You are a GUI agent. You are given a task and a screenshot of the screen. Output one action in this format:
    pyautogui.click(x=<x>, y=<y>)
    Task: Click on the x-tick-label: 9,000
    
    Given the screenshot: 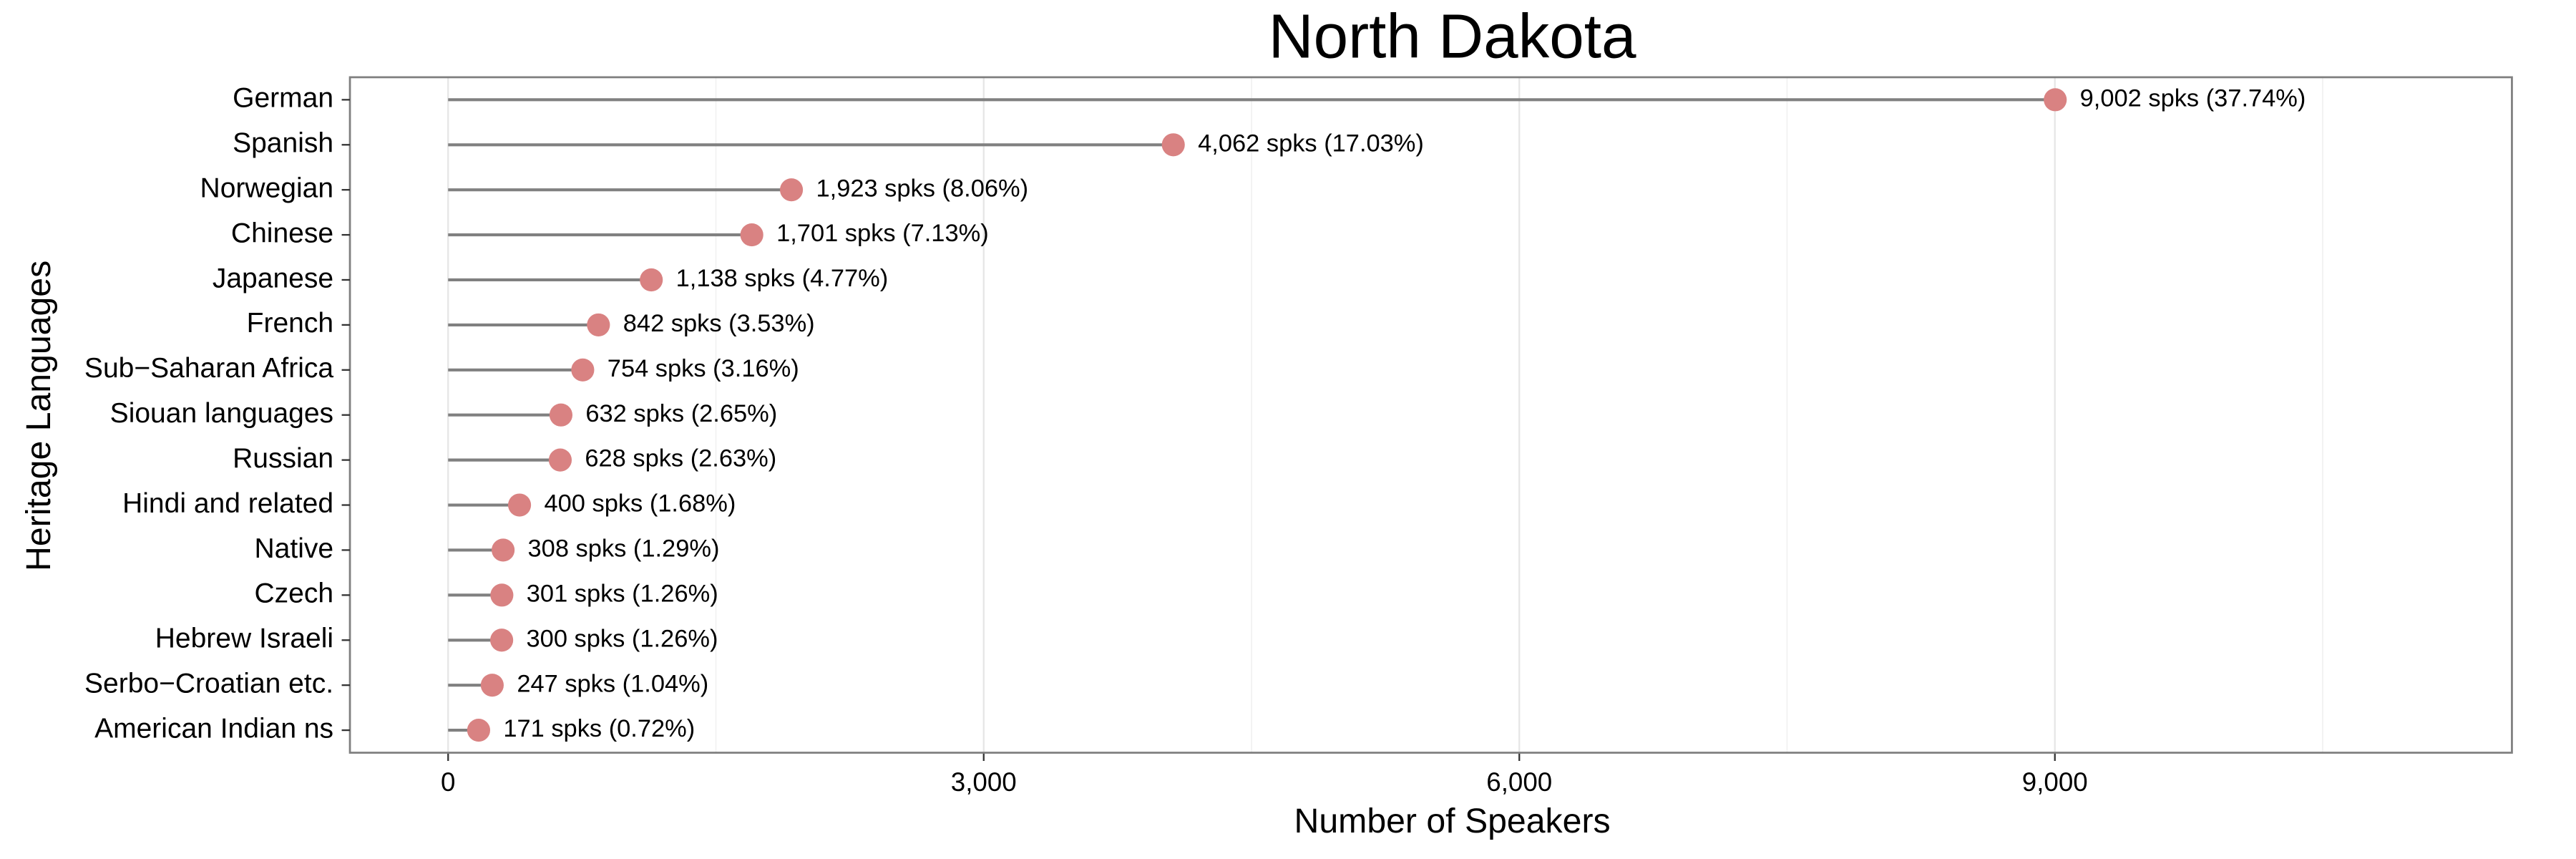 What is the action you would take?
    pyautogui.click(x=2055, y=782)
    